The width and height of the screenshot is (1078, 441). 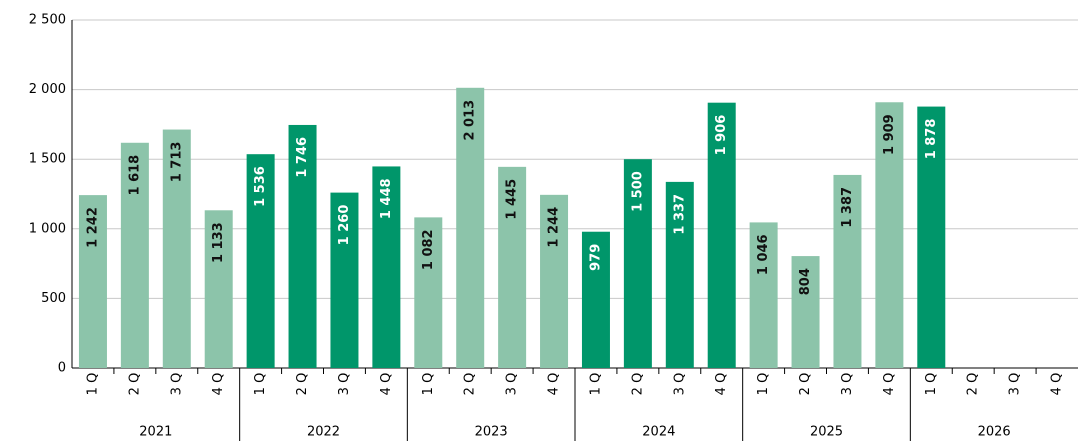 I want to click on value-label: 1 387, so click(x=847, y=207).